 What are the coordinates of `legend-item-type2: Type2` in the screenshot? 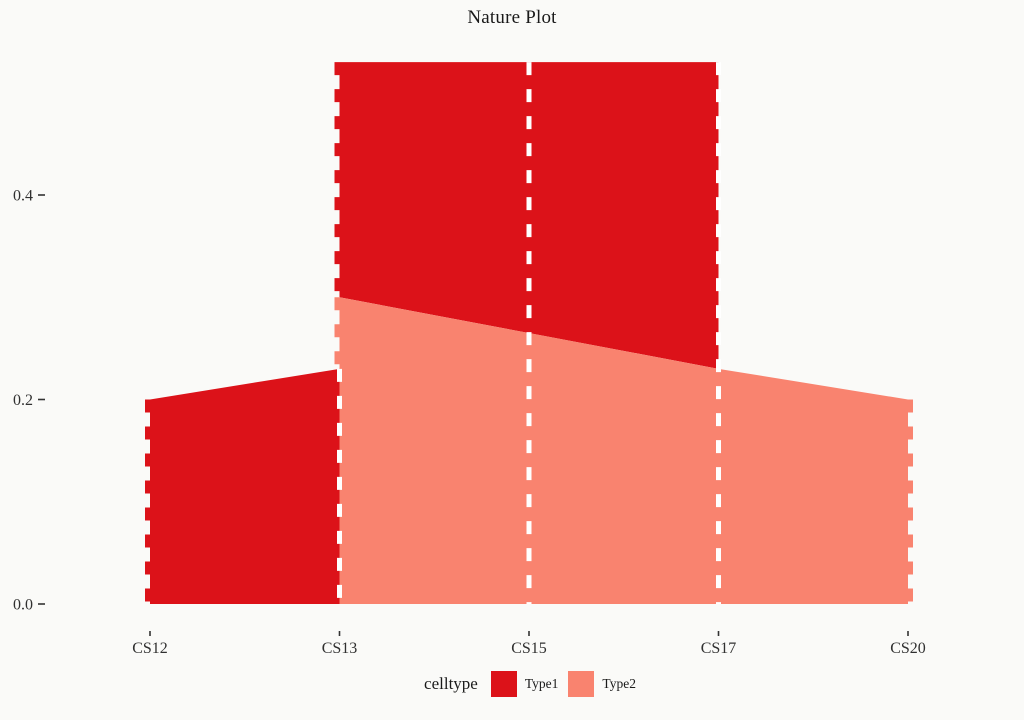 It's located at (602, 684).